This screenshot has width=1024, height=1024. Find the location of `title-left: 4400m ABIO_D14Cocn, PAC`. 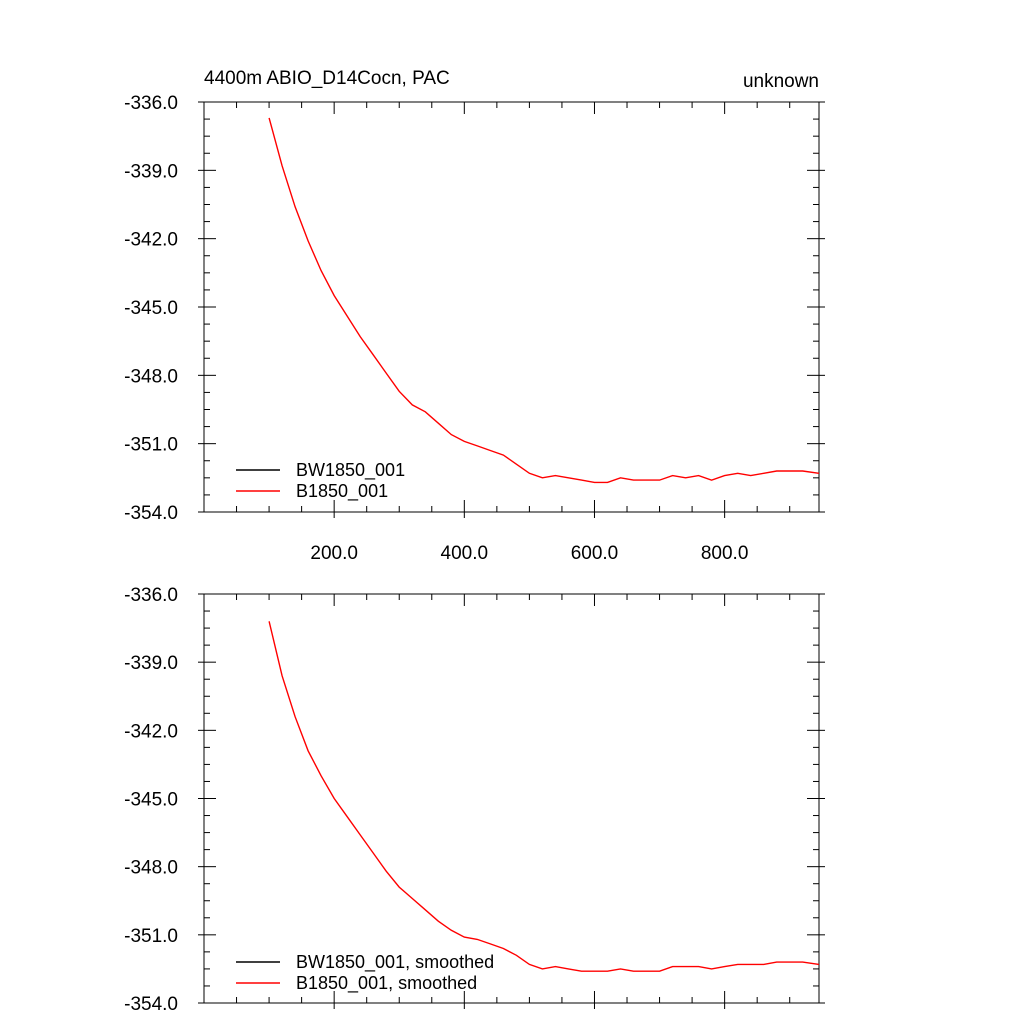

title-left: 4400m ABIO_D14Cocn, PAC is located at coordinates (327, 78).